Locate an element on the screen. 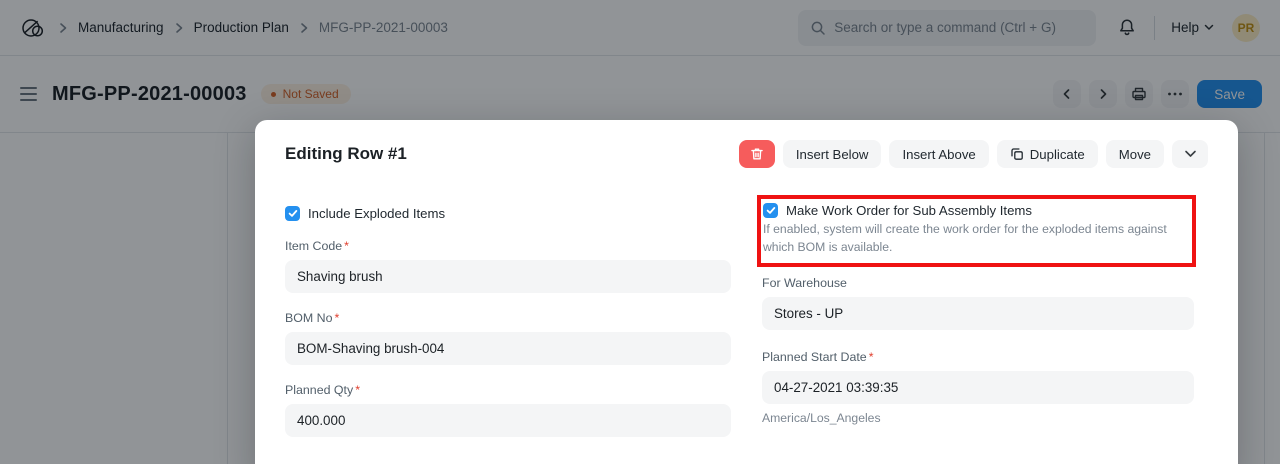 The width and height of the screenshot is (1280, 464). planned-qty-field: Planned Qty * is located at coordinates (508, 410).